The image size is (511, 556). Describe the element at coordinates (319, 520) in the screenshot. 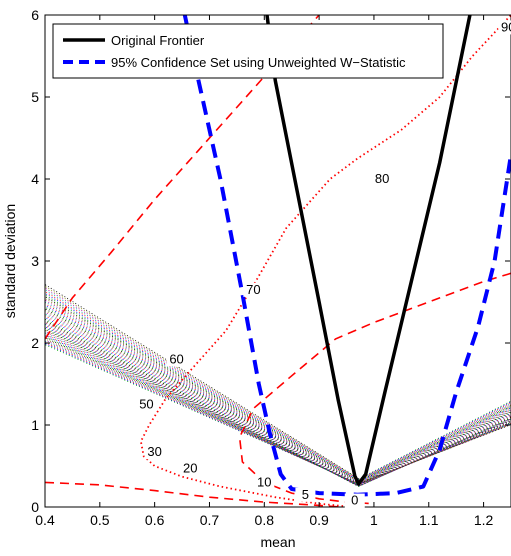

I see `x-tick-label: 0.9` at that location.